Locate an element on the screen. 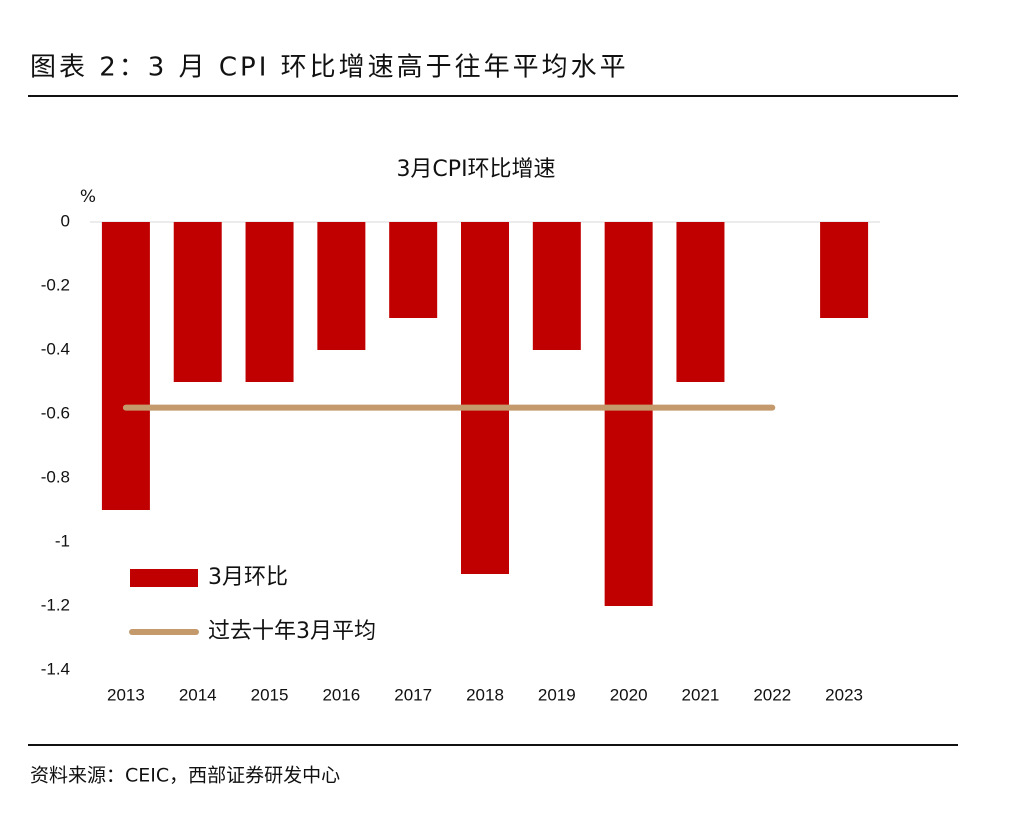 The image size is (1026, 816). x-tick-label: 2015 is located at coordinates (270, 694).